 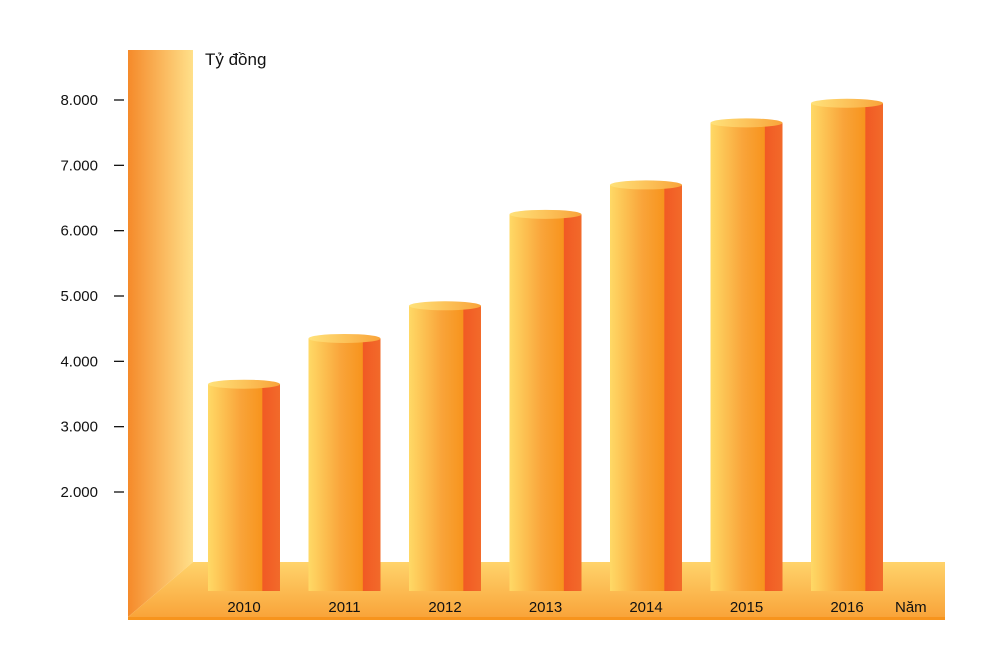 What do you see at coordinates (444, 607) in the screenshot?
I see `x-tick-label: 2012` at bounding box center [444, 607].